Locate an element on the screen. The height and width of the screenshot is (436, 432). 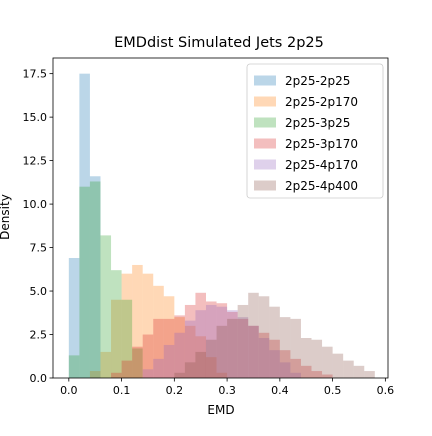
x-tick-label: 0.4 is located at coordinates (280, 390).